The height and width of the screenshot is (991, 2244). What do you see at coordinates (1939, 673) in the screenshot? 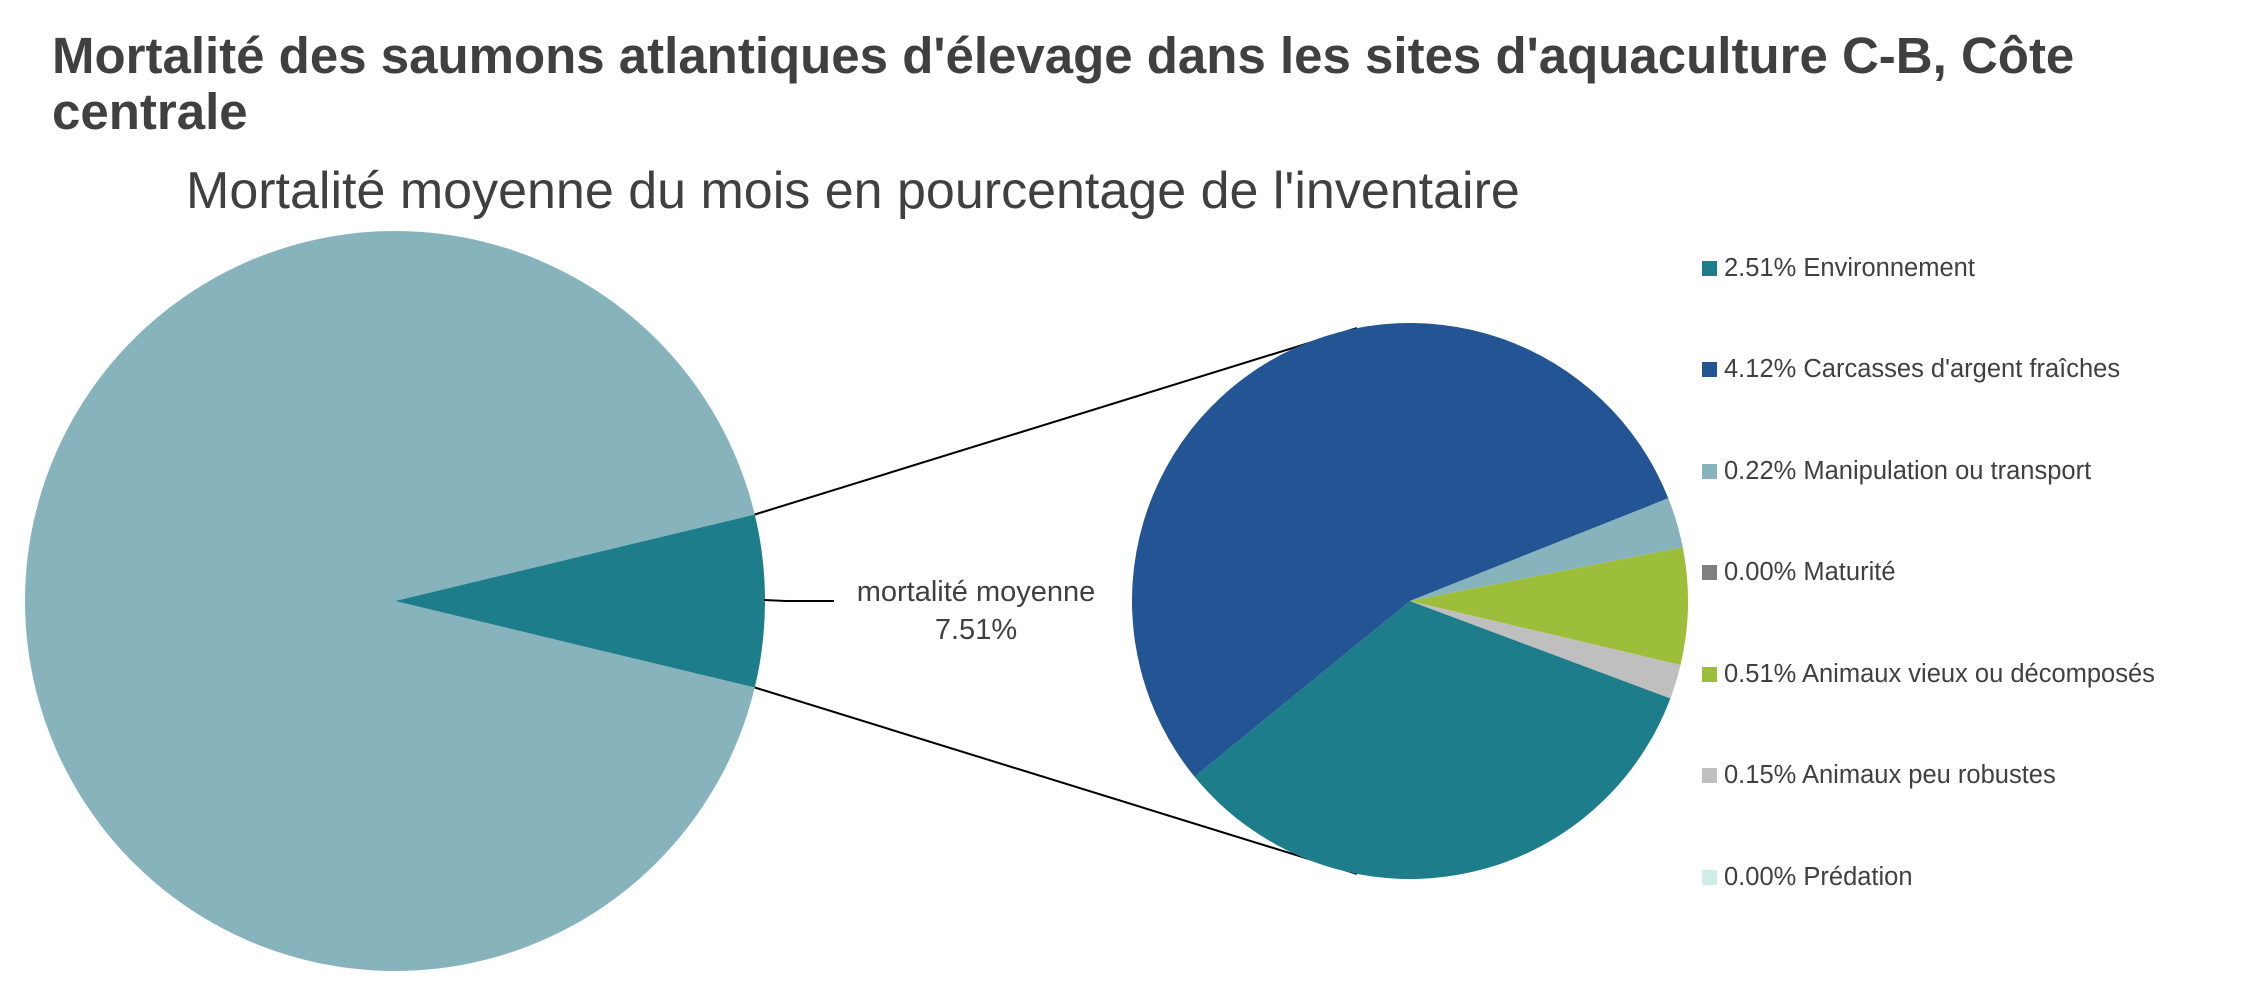
I see `legend-label: 0.51% Animaux vieux ou décomposés` at bounding box center [1939, 673].